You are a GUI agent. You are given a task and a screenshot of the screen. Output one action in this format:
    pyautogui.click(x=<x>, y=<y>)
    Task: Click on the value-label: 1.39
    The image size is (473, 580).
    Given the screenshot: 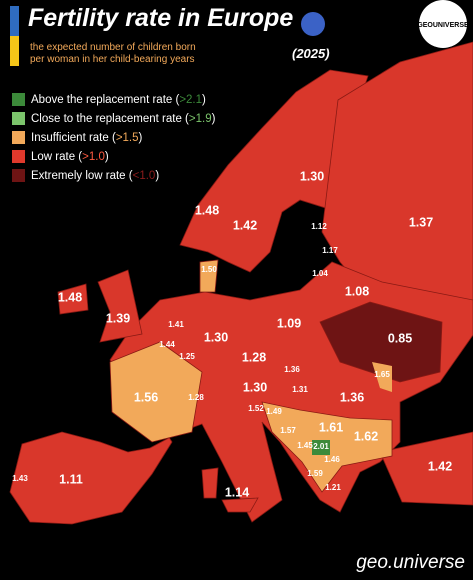 What is the action you would take?
    pyautogui.click(x=118, y=318)
    